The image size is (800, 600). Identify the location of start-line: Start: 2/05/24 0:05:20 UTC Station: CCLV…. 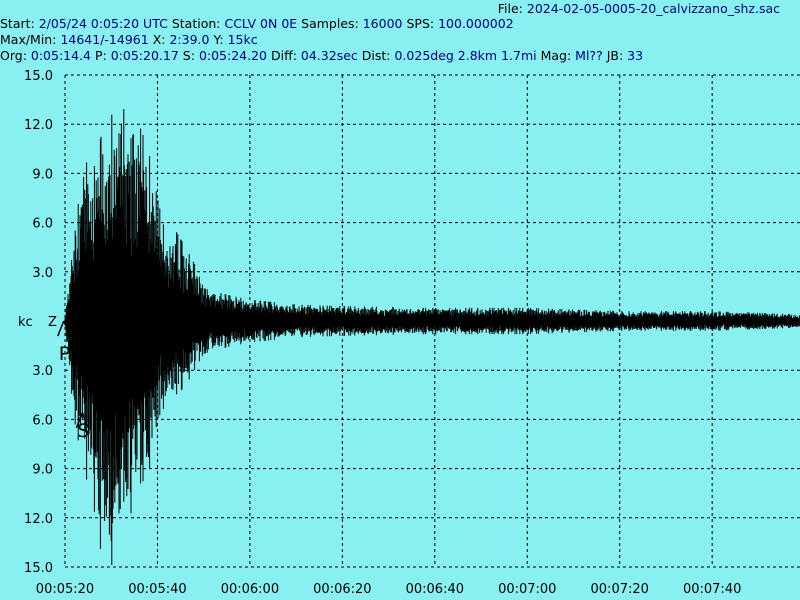
(257, 24).